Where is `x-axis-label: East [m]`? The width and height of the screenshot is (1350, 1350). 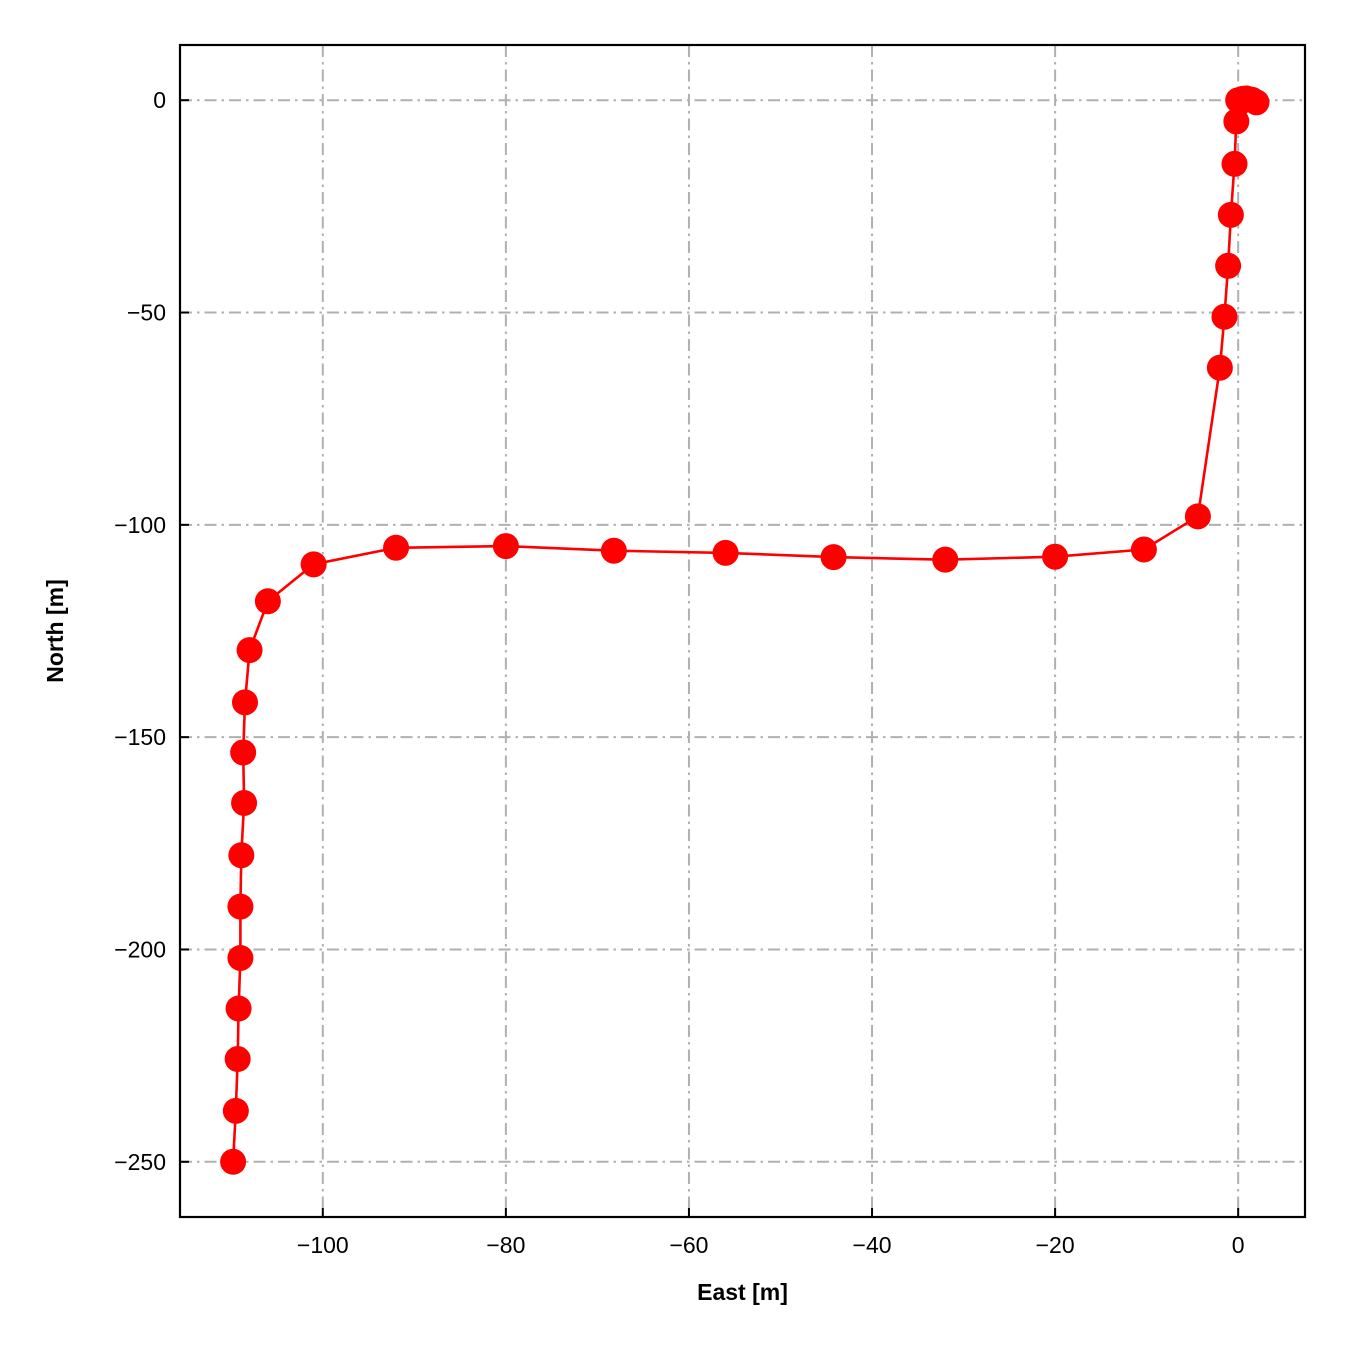
x-axis-label: East [m] is located at coordinates (742, 1292).